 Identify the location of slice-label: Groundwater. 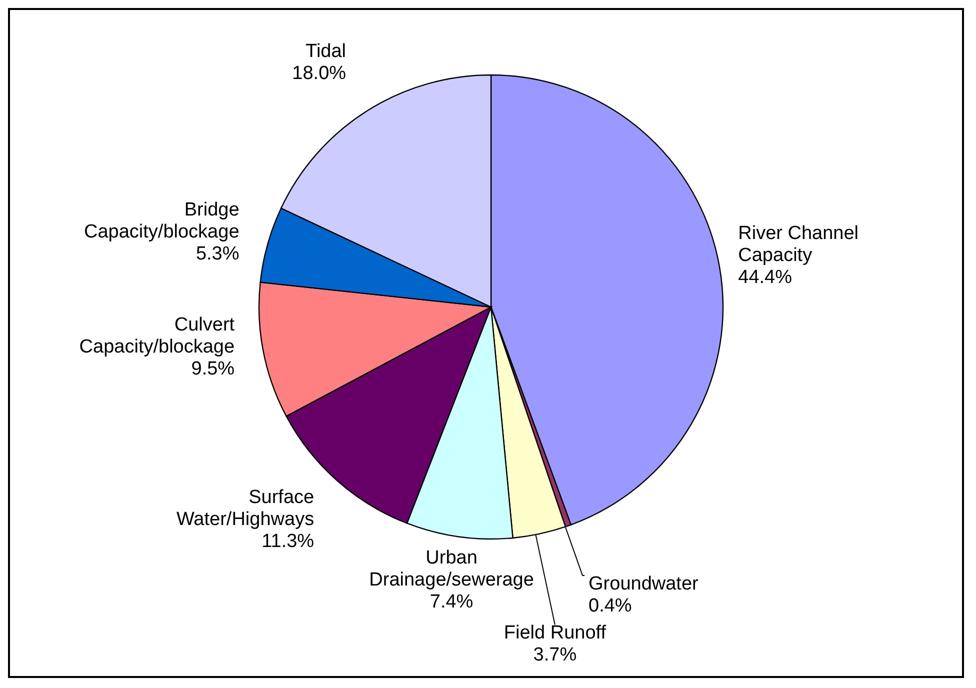
(644, 583).